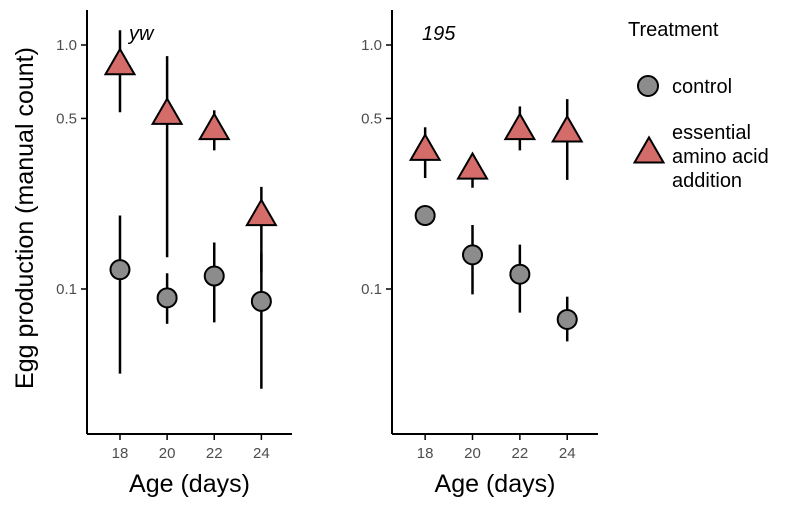  What do you see at coordinates (141, 34) in the screenshot?
I see `panel-label: yw` at bounding box center [141, 34].